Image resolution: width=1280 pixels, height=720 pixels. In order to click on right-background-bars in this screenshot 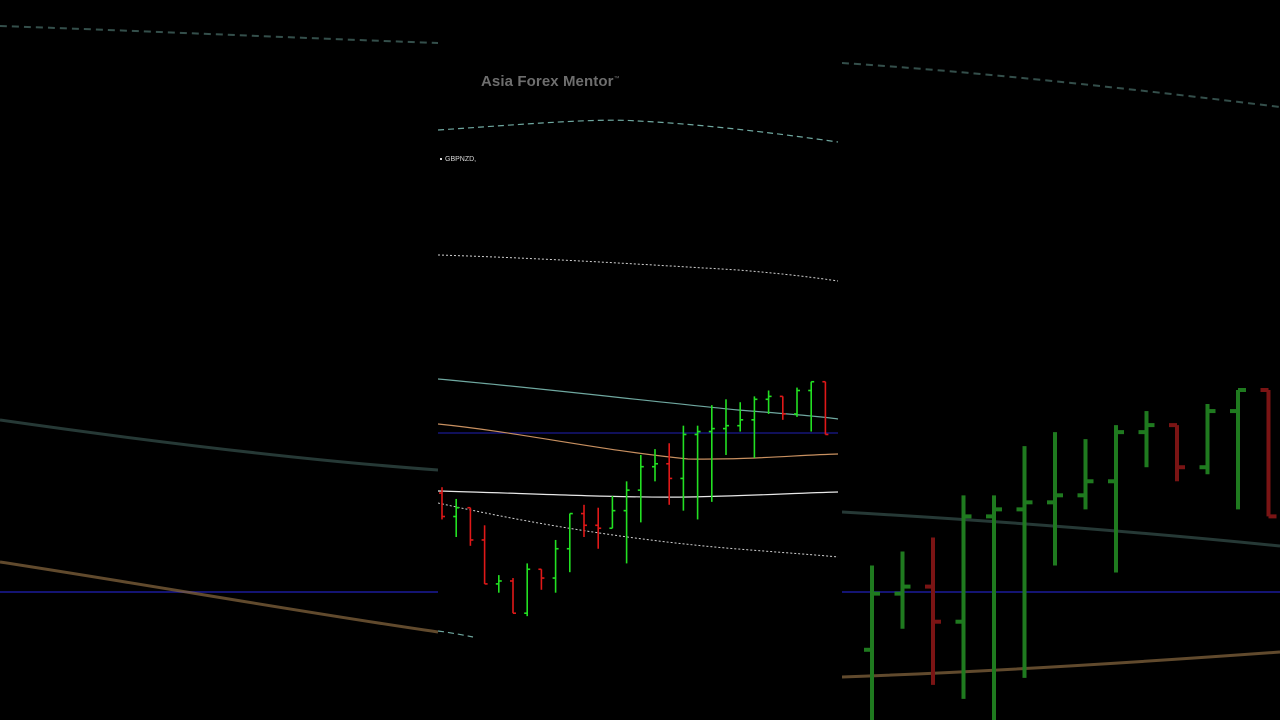, I will do `click(1070, 554)`.